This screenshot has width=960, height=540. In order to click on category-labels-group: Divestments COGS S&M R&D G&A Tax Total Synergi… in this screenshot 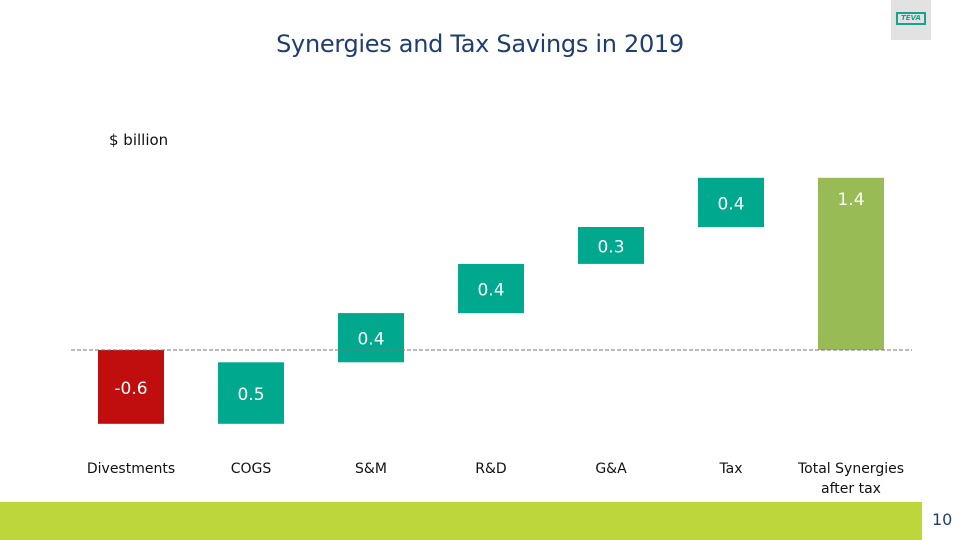, I will do `click(495, 479)`.